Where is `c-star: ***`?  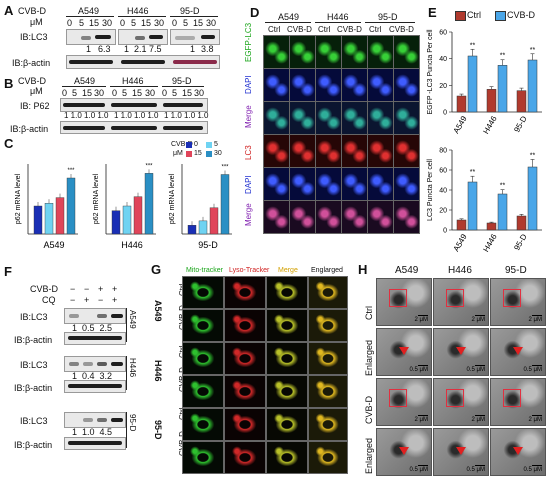 c-star: *** is located at coordinates (225, 168).